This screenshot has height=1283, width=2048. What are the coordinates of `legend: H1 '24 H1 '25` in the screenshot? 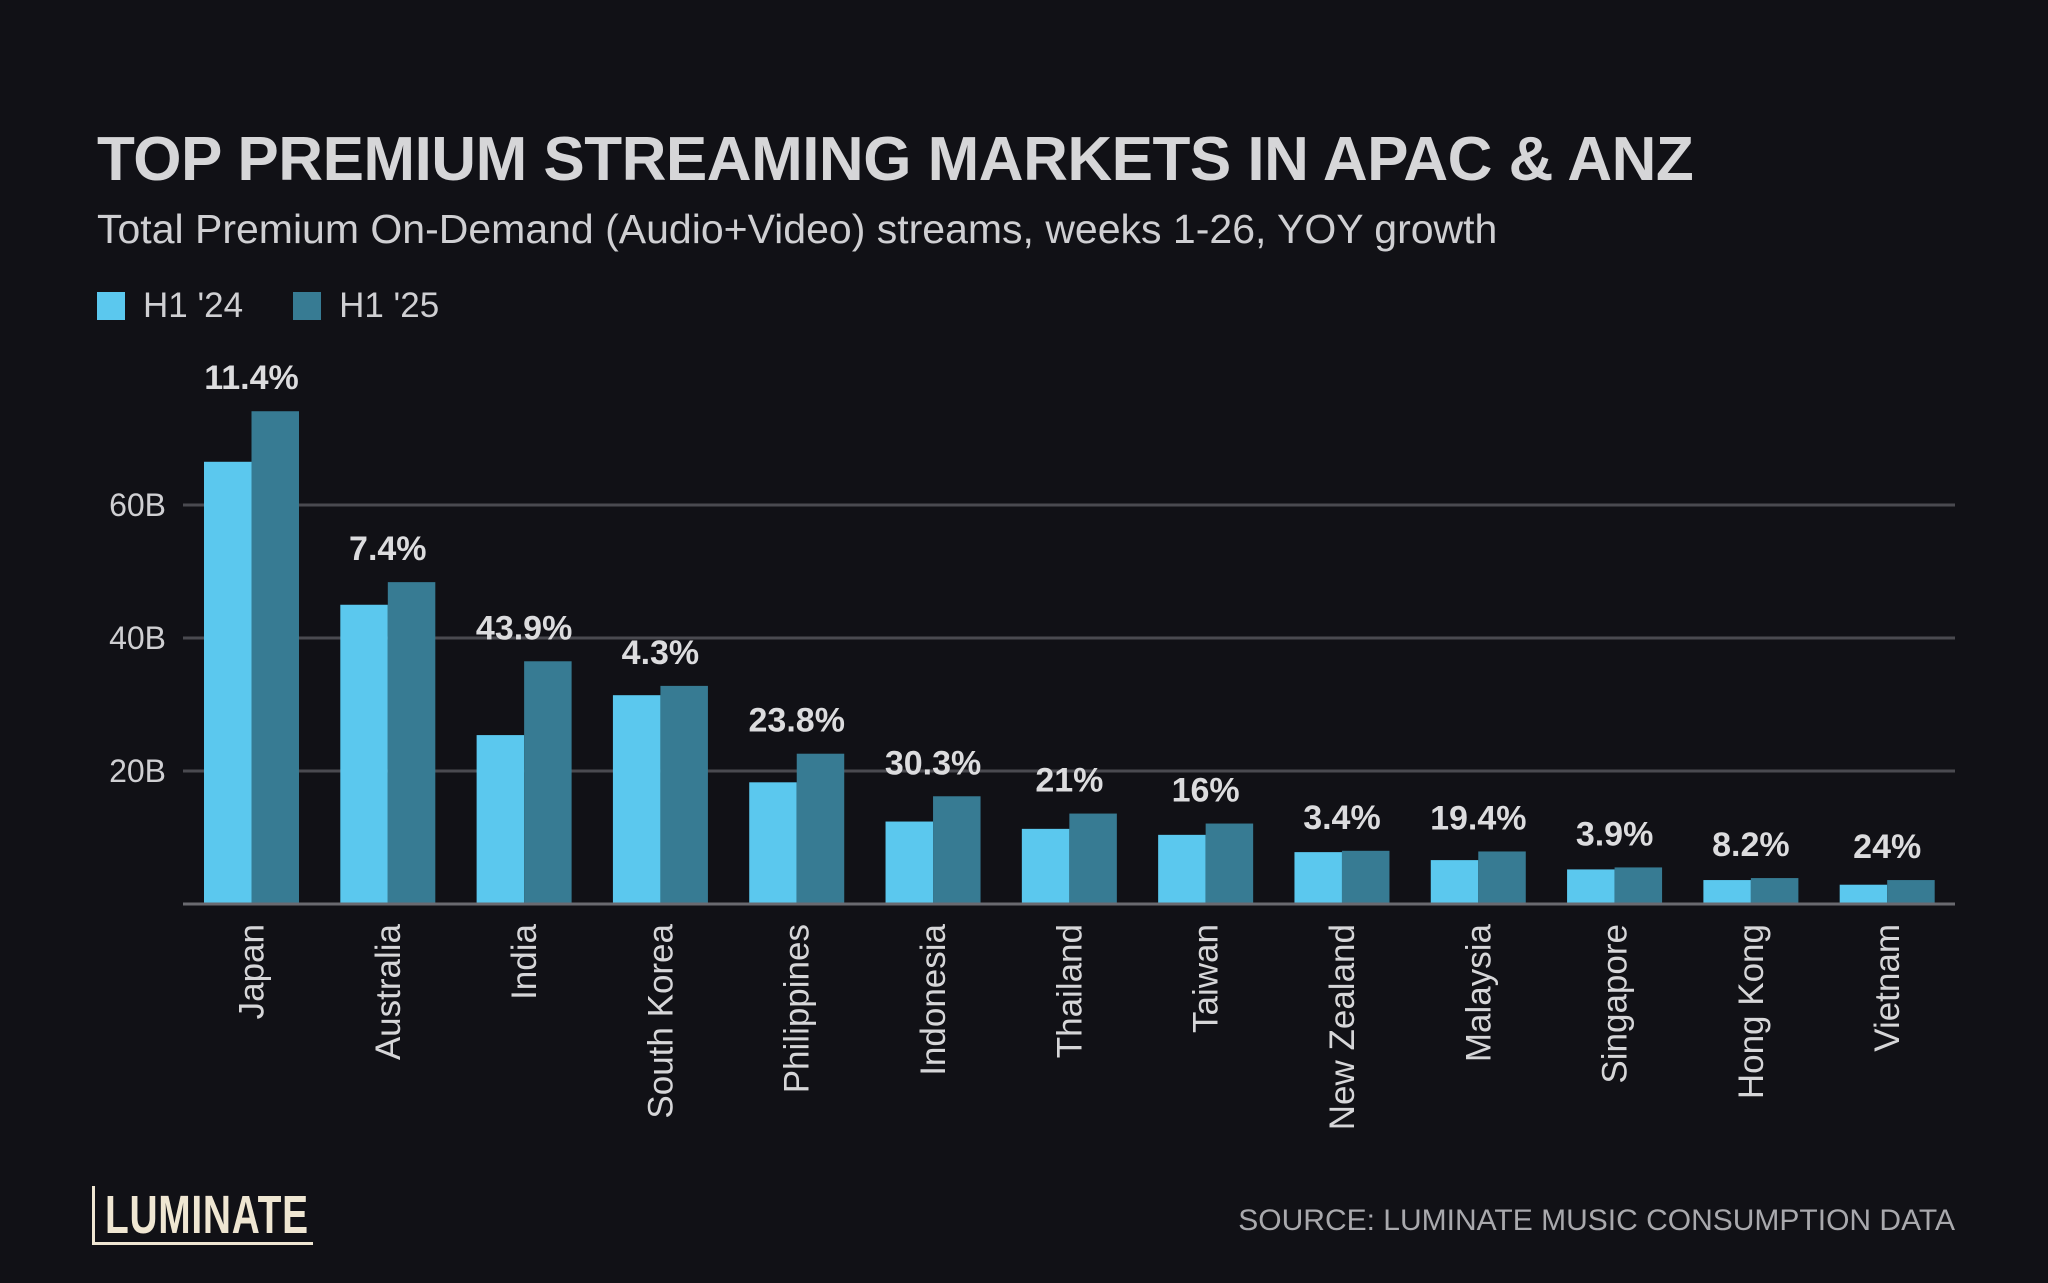 It's located at (293, 306).